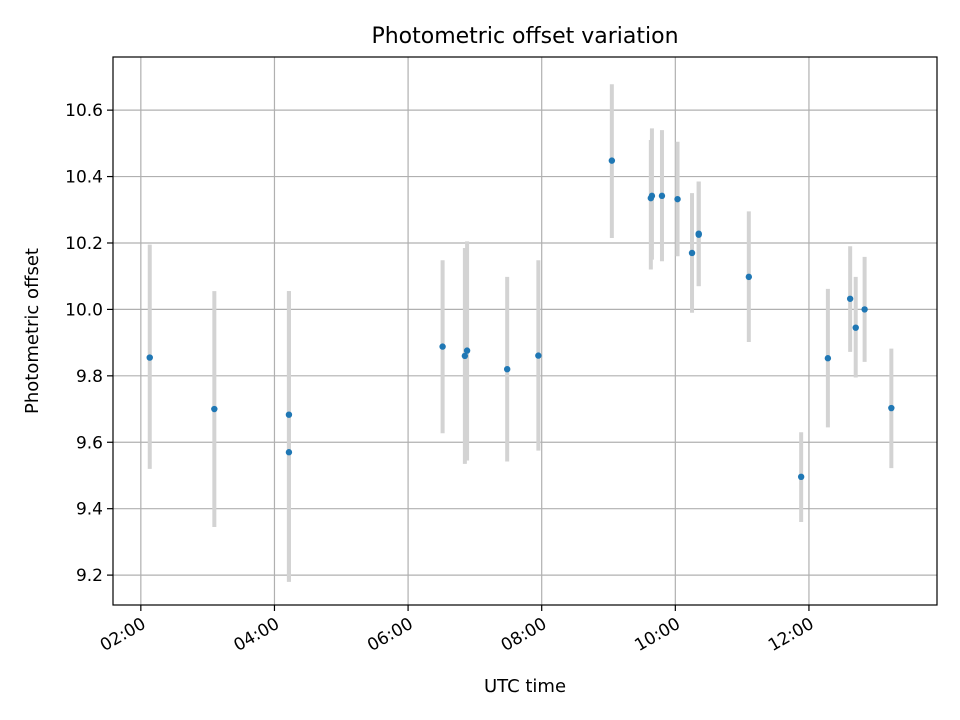 The width and height of the screenshot is (960, 720). What do you see at coordinates (89, 576) in the screenshot?
I see `y-tick-label: 9.2` at bounding box center [89, 576].